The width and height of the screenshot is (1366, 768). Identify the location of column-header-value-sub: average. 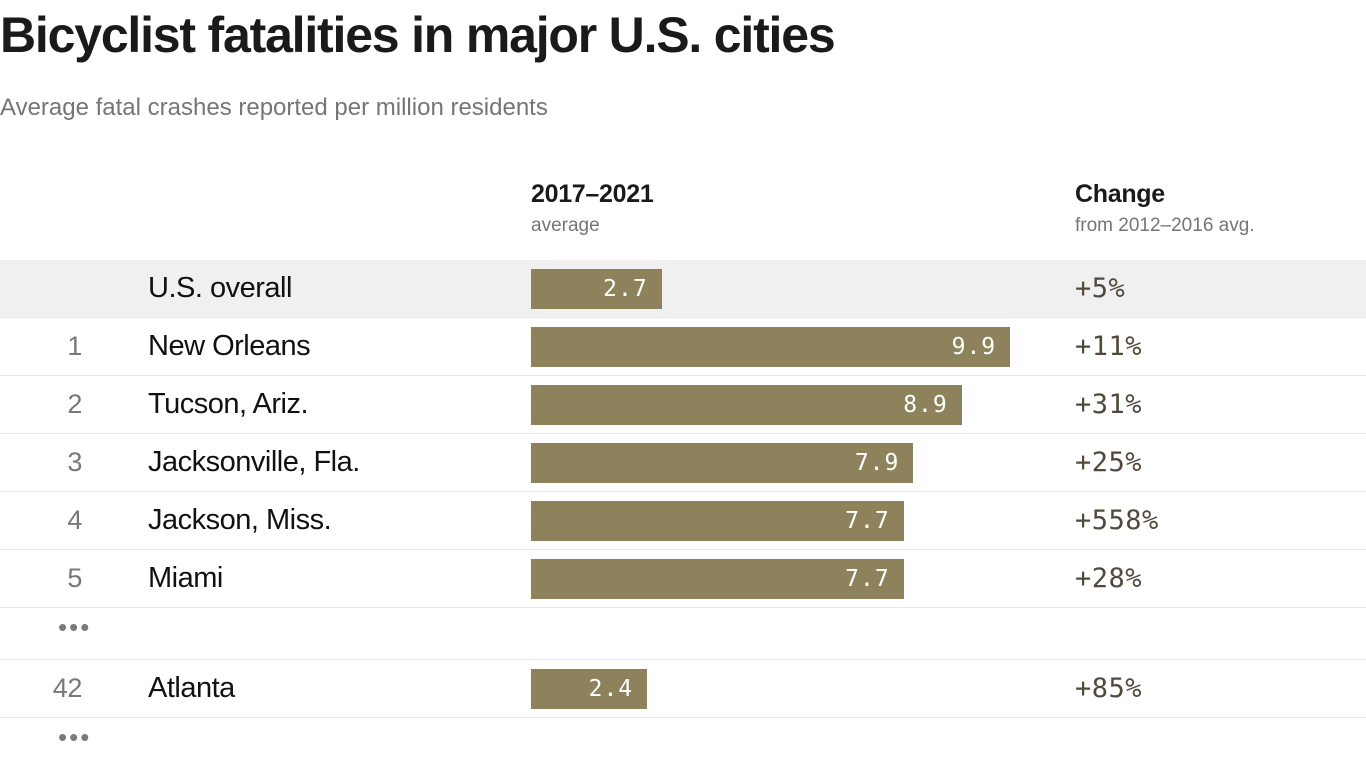
(565, 225).